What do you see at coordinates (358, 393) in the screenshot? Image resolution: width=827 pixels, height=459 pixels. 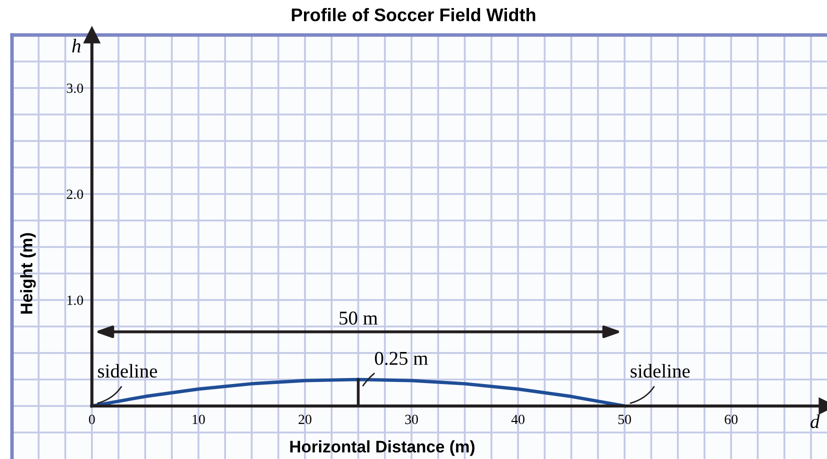 I see `line-series` at bounding box center [358, 393].